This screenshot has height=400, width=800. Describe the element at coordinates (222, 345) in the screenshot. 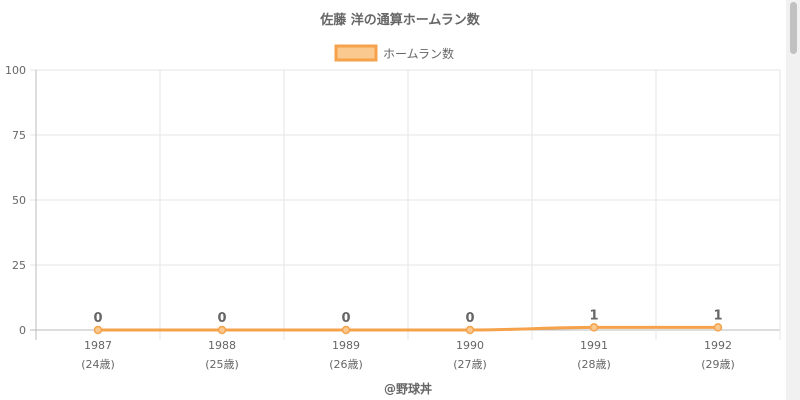

I see `x-tick-label: 1988` at that location.